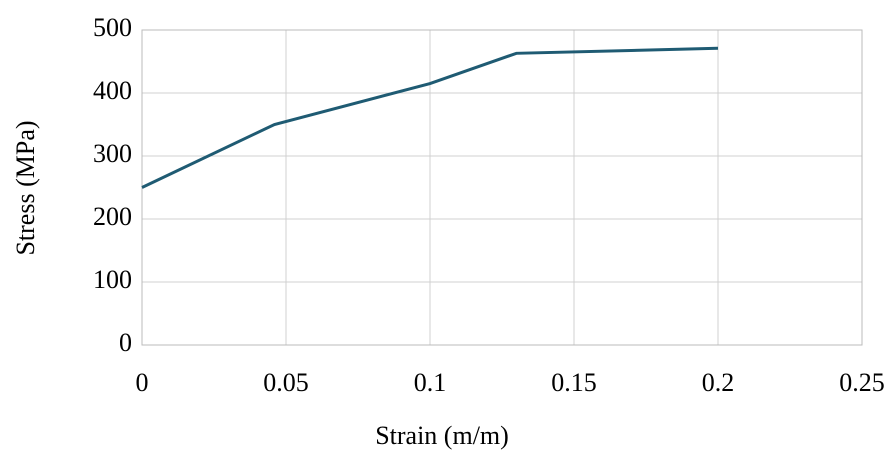 This screenshot has width=896, height=460. I want to click on x-tick-label: 0.05, so click(286, 382).